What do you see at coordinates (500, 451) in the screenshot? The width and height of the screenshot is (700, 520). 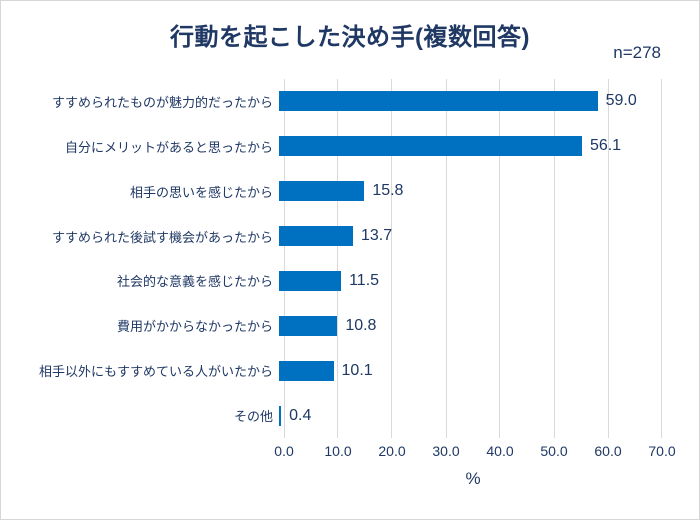 I see `x-tick-label: 40.0` at bounding box center [500, 451].